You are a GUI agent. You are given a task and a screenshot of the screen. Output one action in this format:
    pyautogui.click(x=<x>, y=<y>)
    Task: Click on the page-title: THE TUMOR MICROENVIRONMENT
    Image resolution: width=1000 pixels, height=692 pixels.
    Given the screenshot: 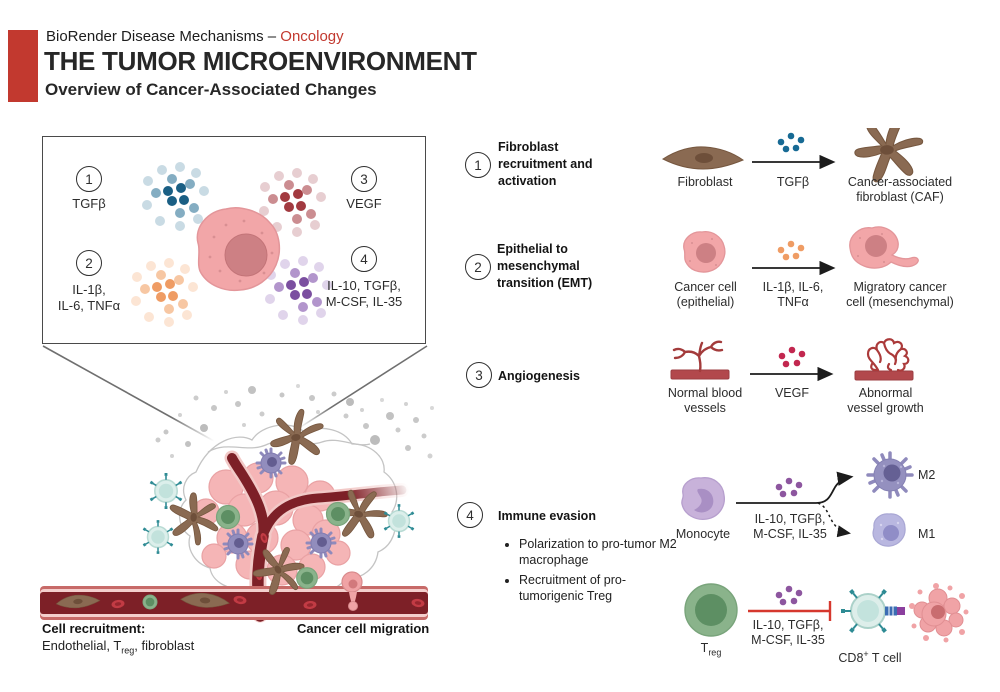 What is the action you would take?
    pyautogui.click(x=260, y=61)
    